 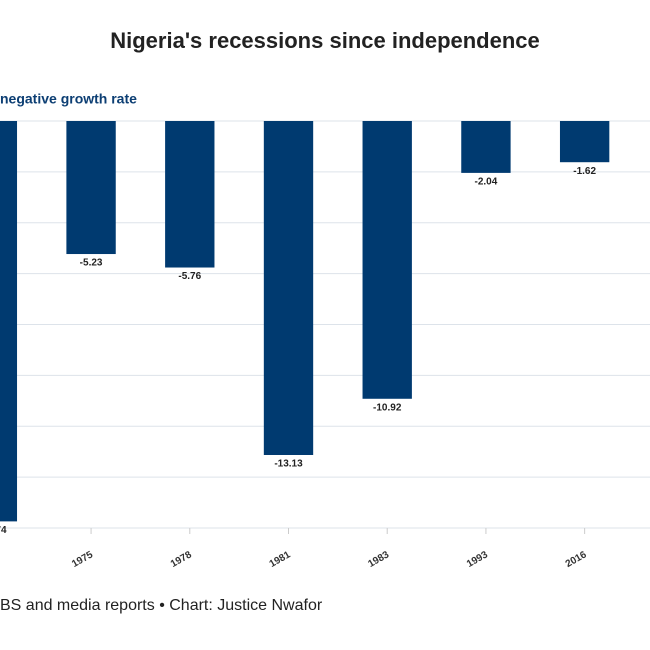 I want to click on data-label: -2.04, so click(x=486, y=182).